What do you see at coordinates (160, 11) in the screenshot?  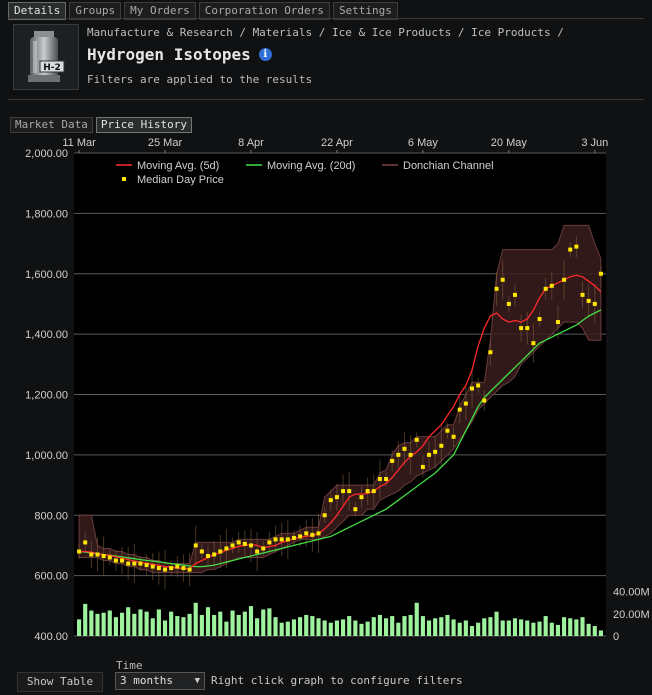 I see `tab-my-orders: My Orders` at bounding box center [160, 11].